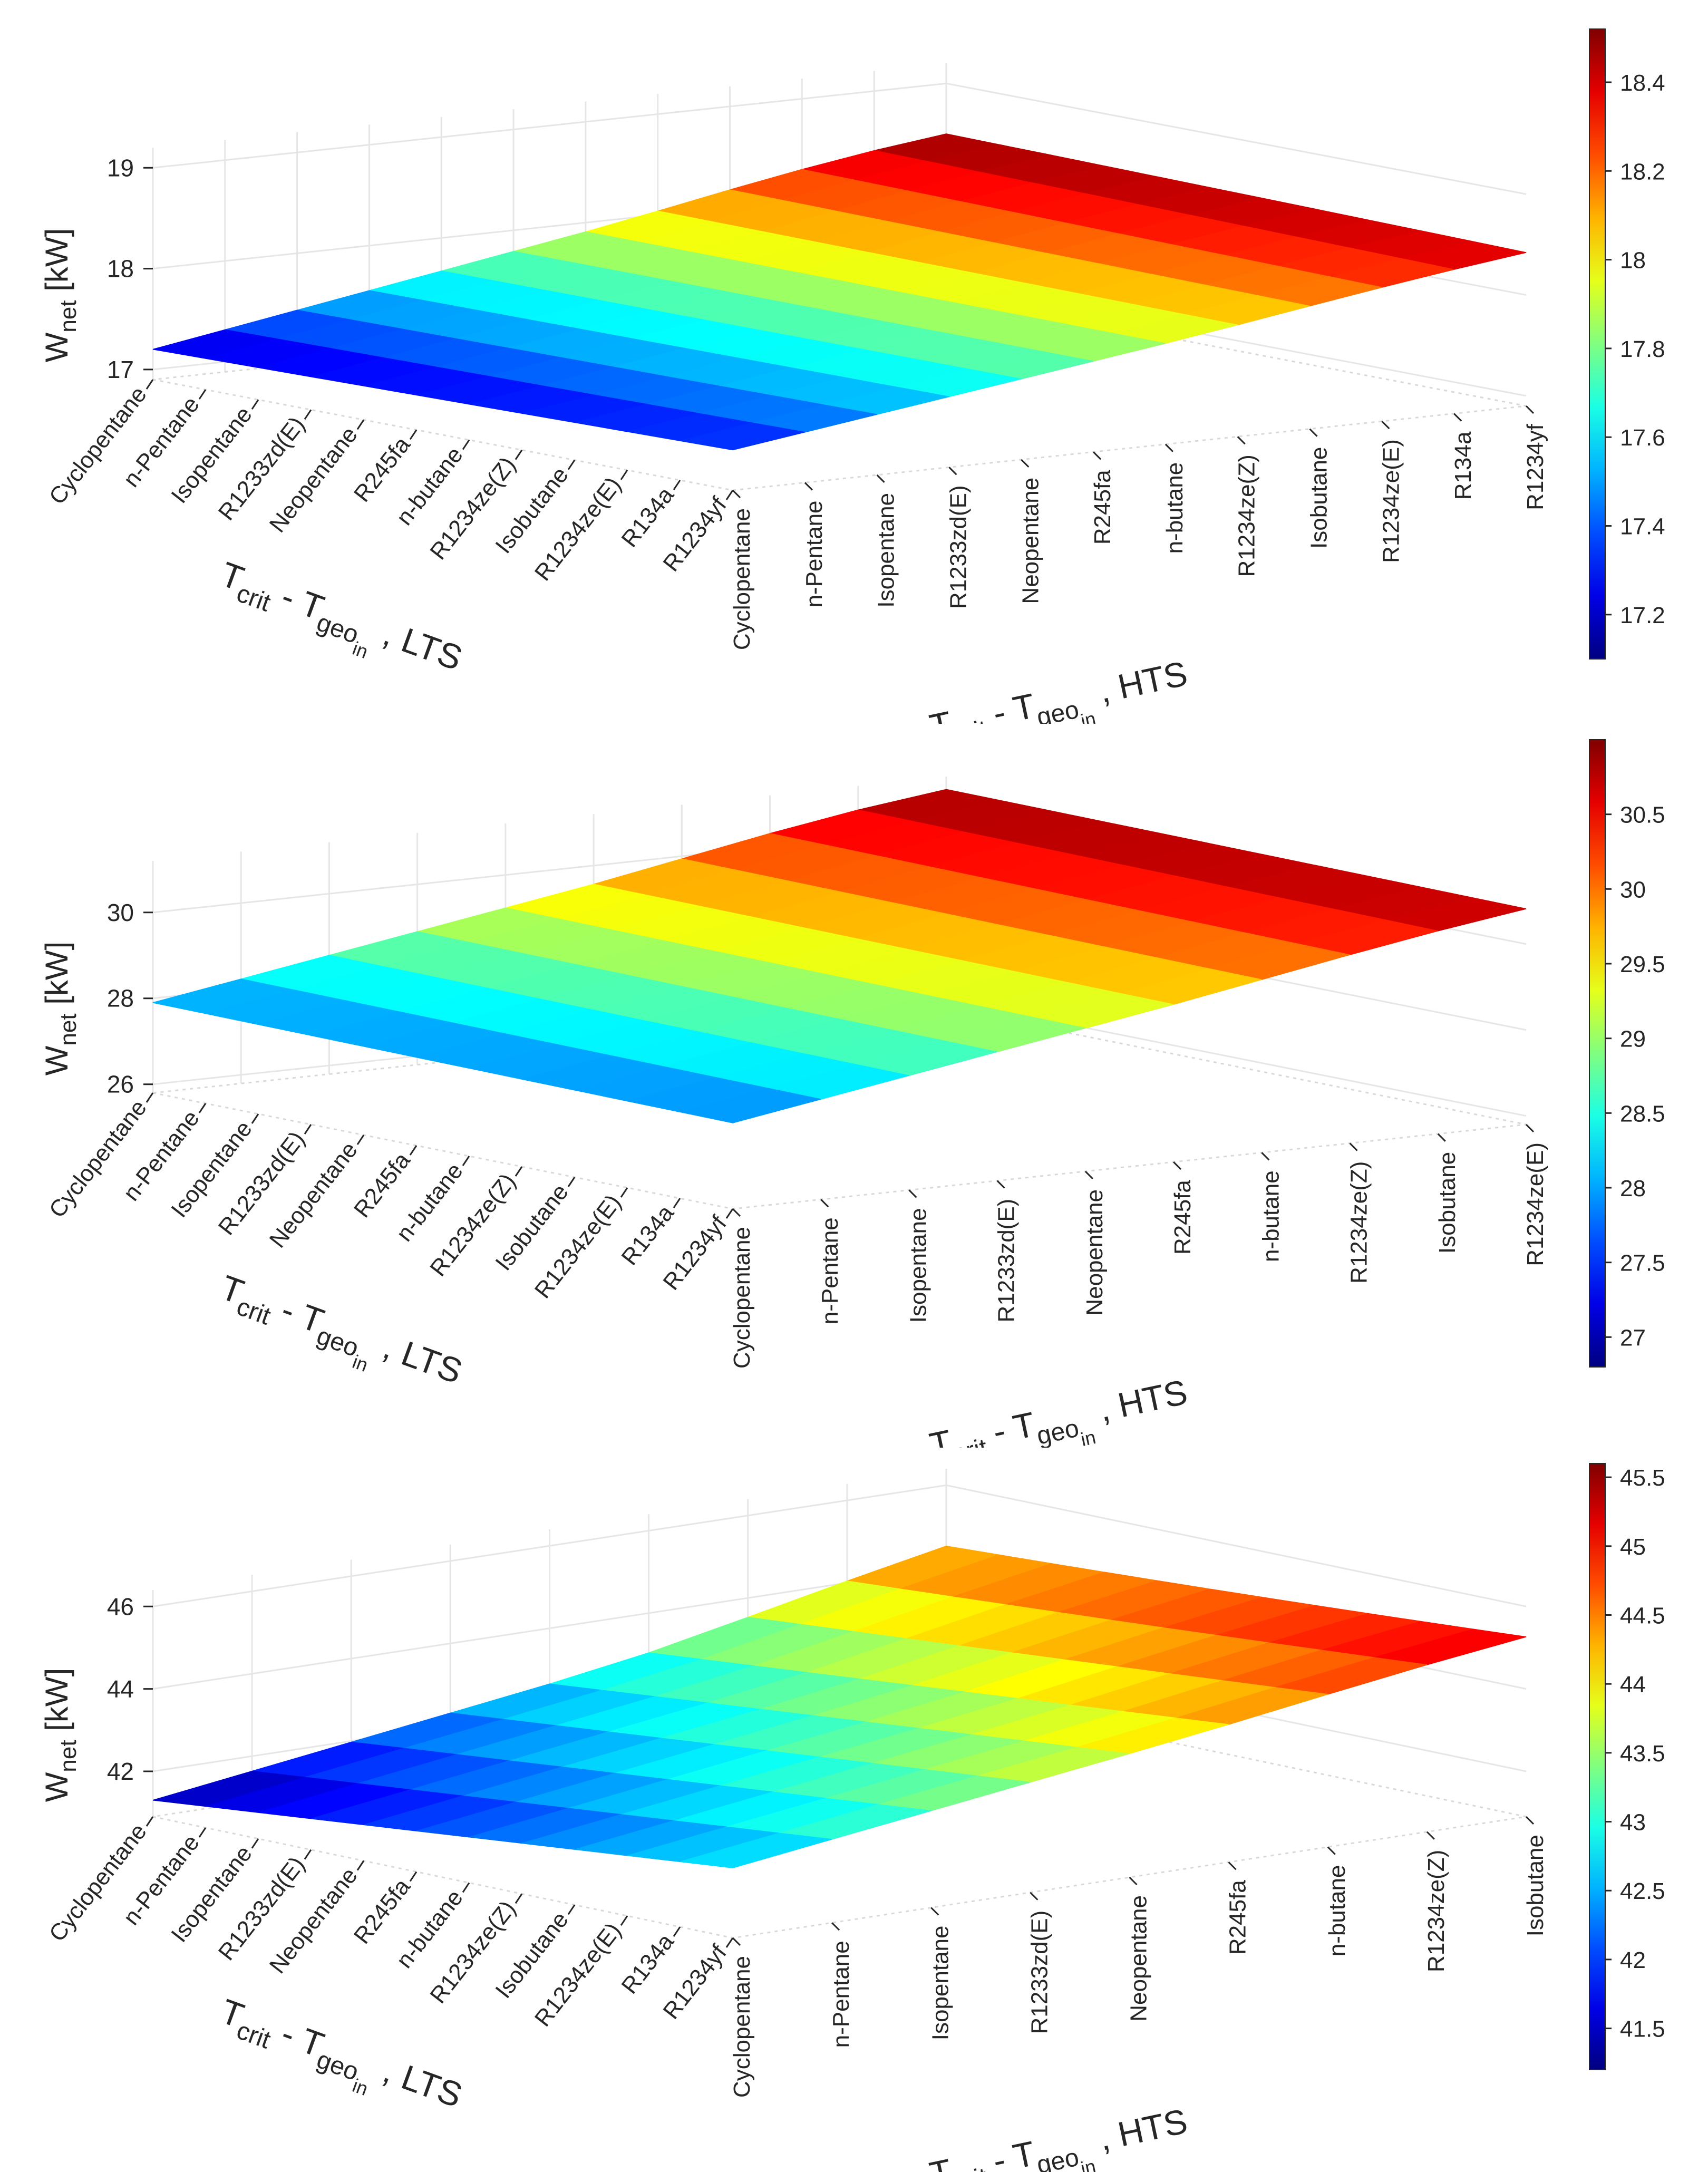 The width and height of the screenshot is (1708, 2172). Describe the element at coordinates (1642, 964) in the screenshot. I see `colorbar-tick-label: 29.5` at that location.